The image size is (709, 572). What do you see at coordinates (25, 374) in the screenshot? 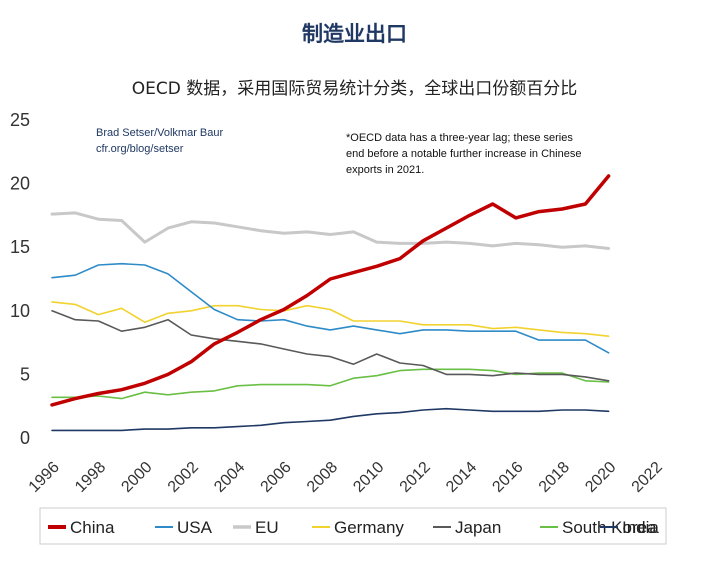
I see `y-tick-label: 5` at bounding box center [25, 374].